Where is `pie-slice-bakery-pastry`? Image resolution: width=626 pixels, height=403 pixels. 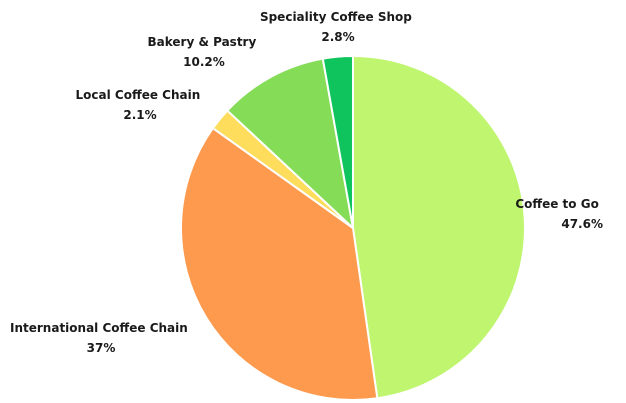
pie-slice-bakery-pastry is located at coordinates (290, 143).